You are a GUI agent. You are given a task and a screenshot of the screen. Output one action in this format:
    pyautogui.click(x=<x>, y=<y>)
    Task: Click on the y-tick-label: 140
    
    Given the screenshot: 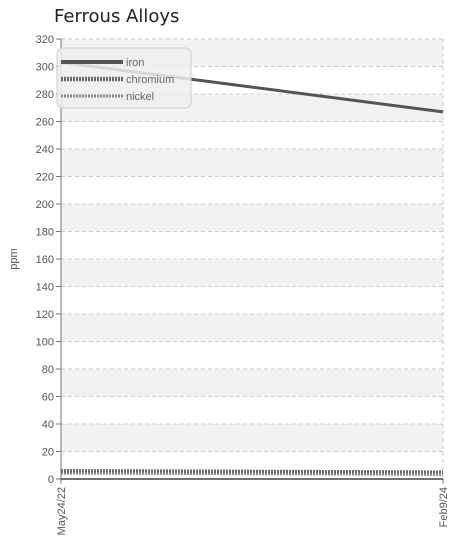 What is the action you would take?
    pyautogui.click(x=45, y=288)
    